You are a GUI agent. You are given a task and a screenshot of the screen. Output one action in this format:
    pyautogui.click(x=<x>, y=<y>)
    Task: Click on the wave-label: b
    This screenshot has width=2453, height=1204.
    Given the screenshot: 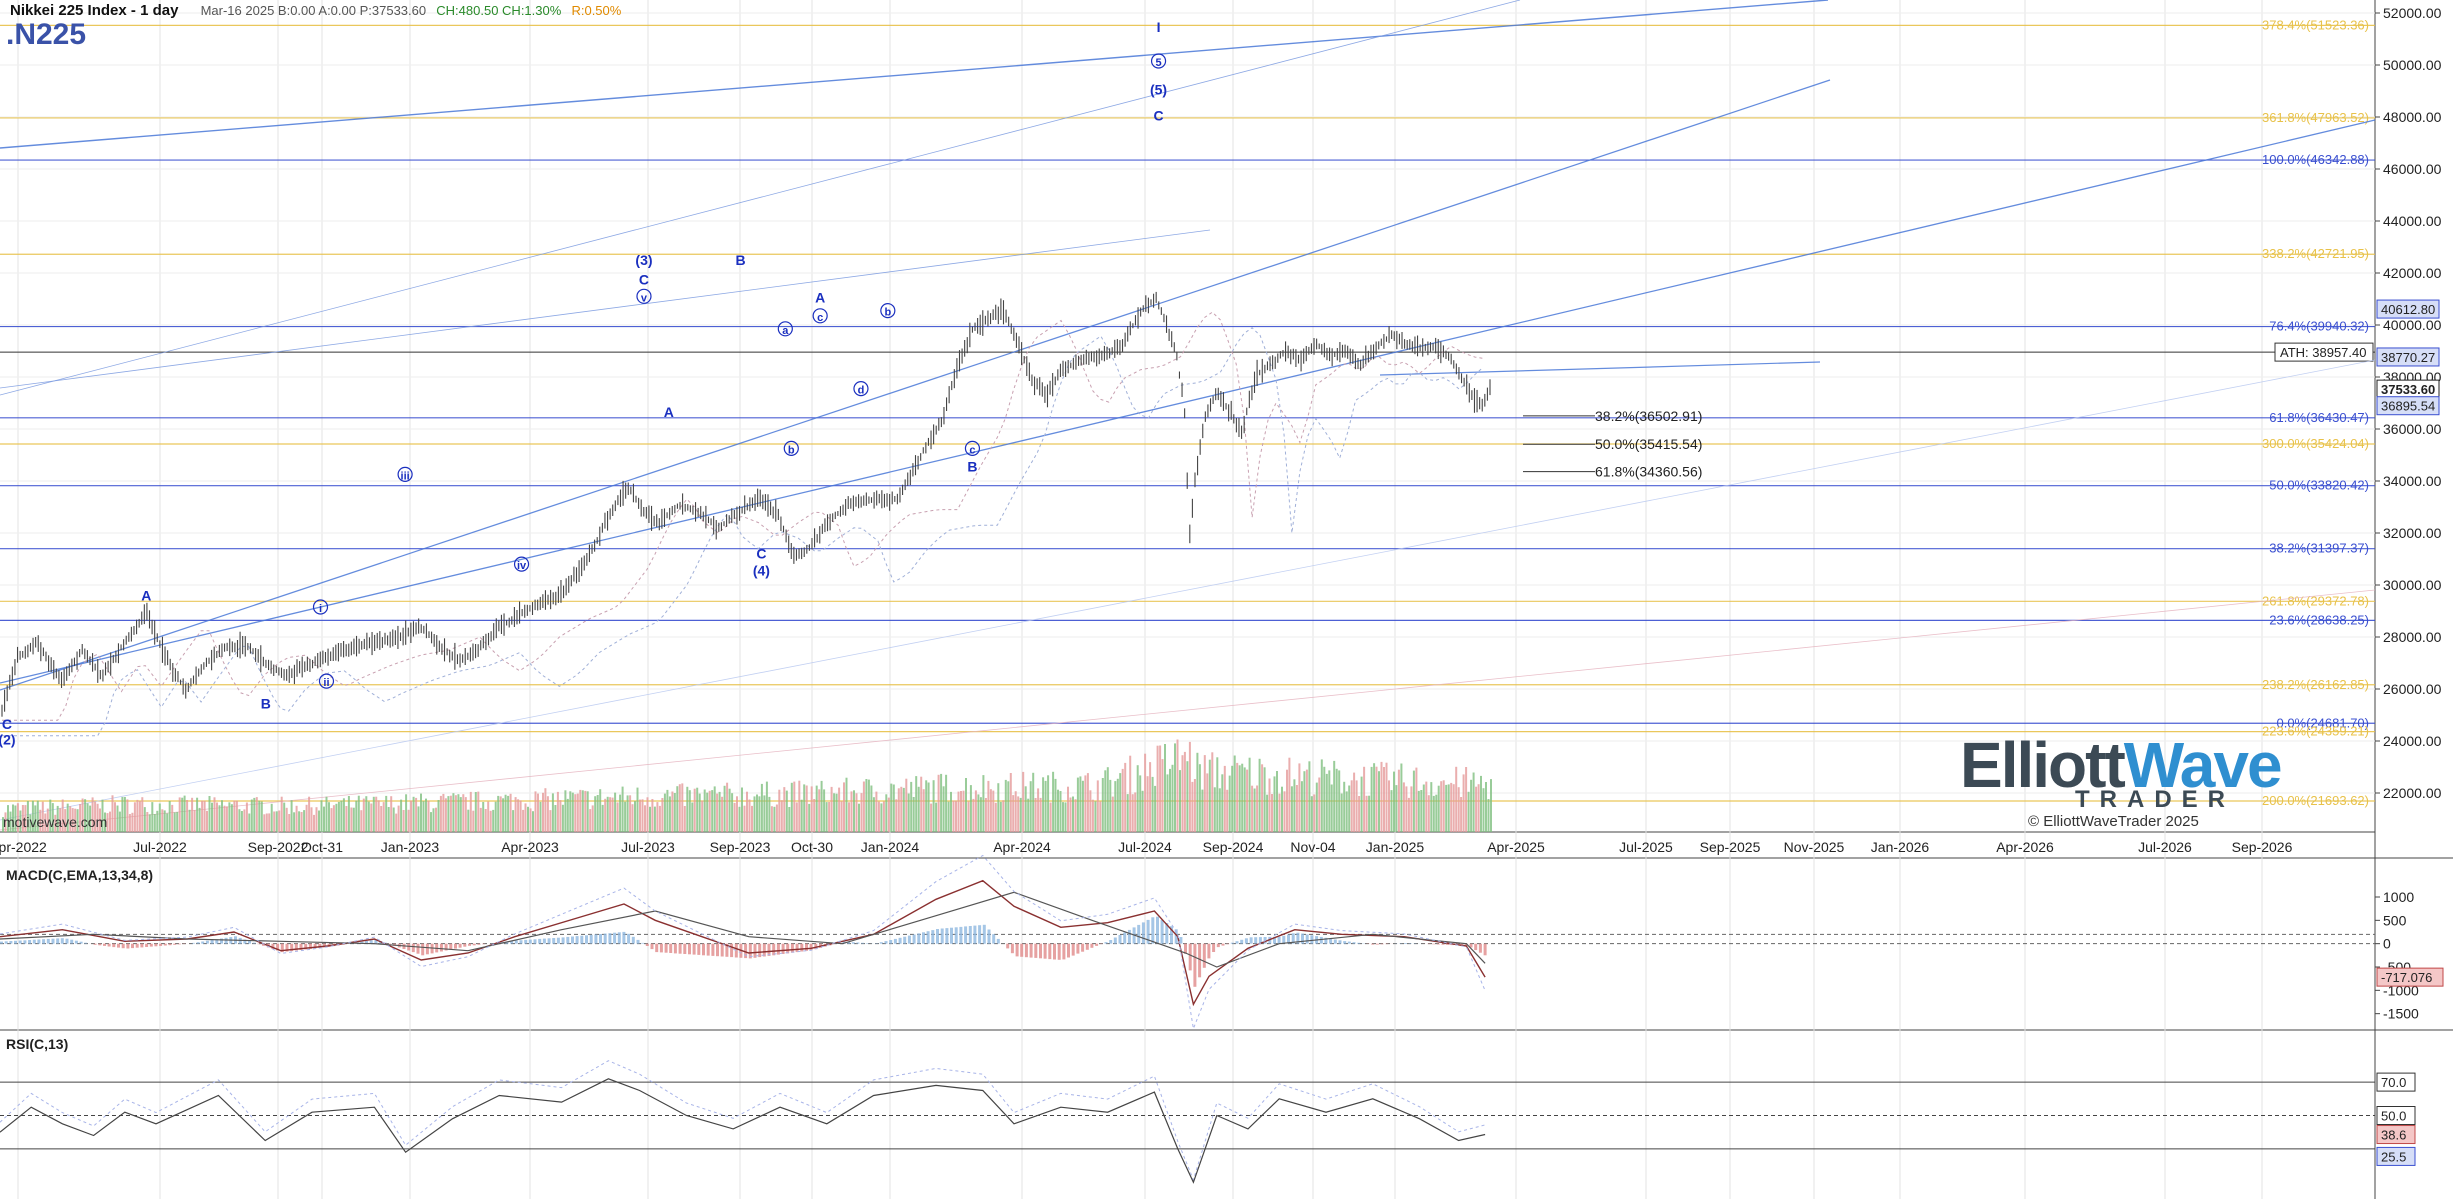 What is the action you would take?
    pyautogui.click(x=887, y=313)
    